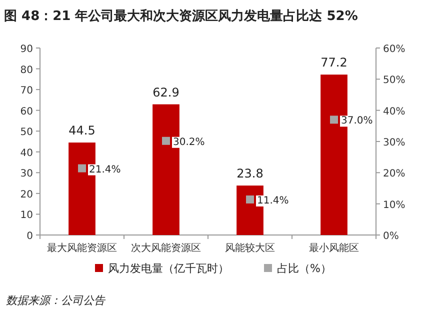 This screenshot has height=322, width=423. Describe the element at coordinates (26, 91) in the screenshot. I see `y-tick-label: 70` at that location.